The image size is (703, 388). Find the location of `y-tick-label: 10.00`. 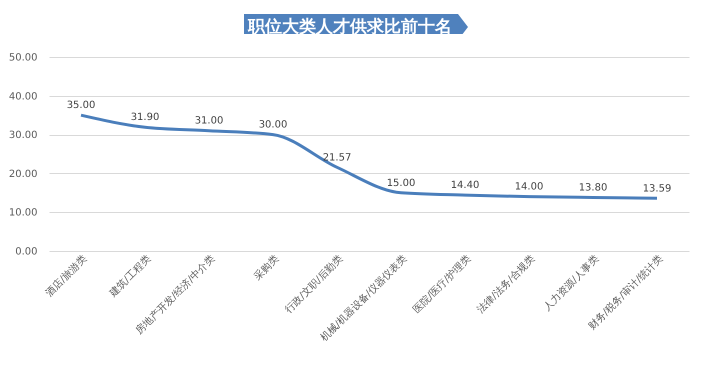

y-tick-label: 10.00 is located at coordinates (23, 213).